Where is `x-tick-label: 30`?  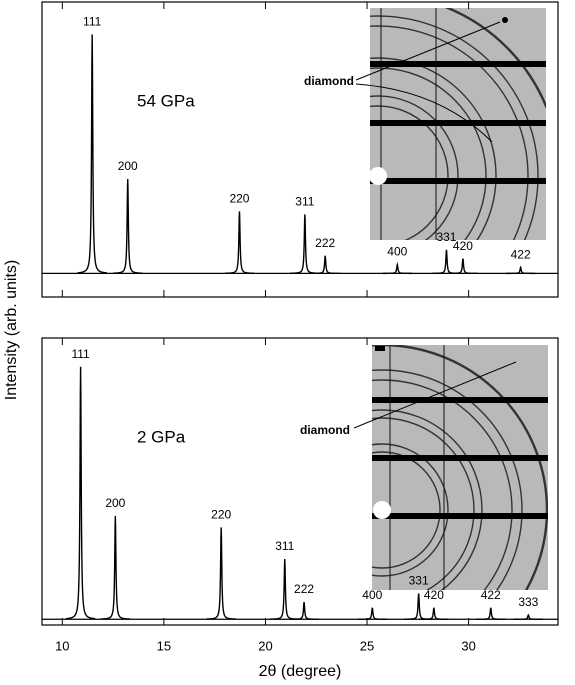 x-tick-label: 30 is located at coordinates (468, 645).